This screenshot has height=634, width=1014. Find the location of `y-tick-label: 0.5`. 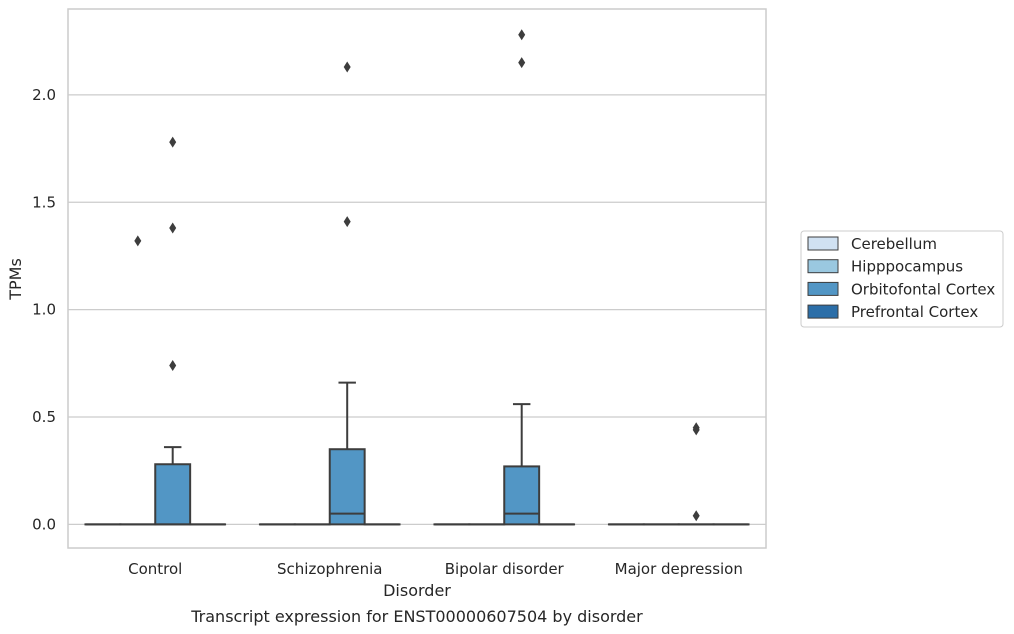

y-tick-label: 0.5 is located at coordinates (44, 417).